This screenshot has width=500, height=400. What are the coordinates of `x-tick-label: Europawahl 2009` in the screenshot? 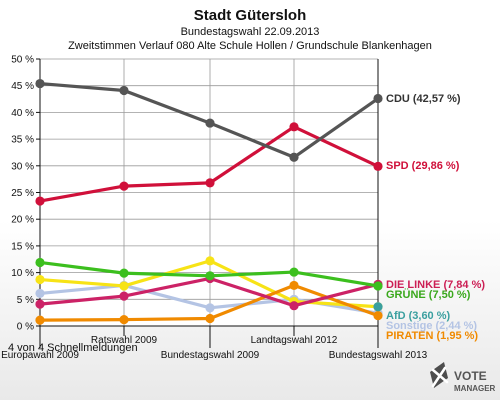 It's located at (40, 355).